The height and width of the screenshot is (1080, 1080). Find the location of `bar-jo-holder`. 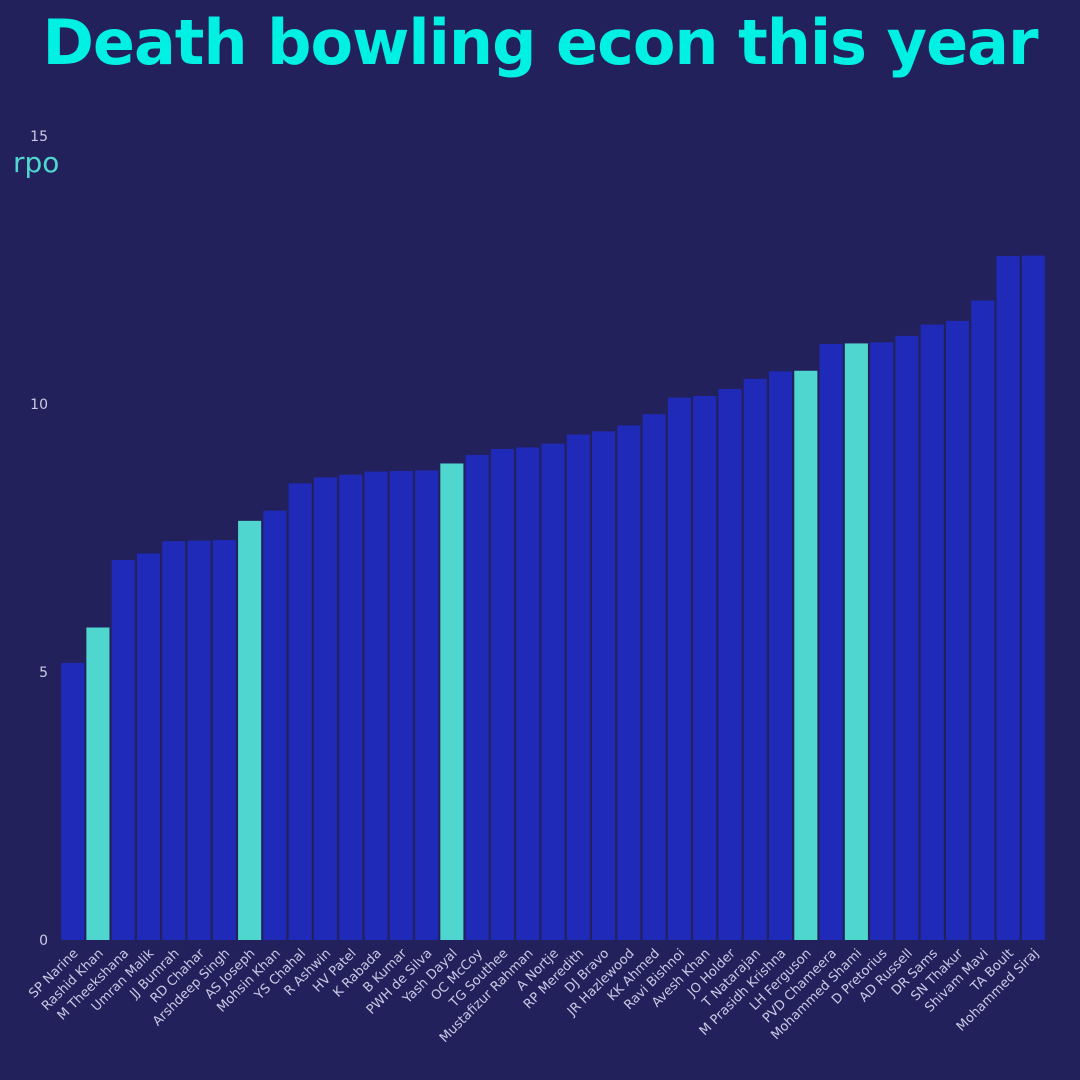

bar-jo-holder is located at coordinates (730, 664).